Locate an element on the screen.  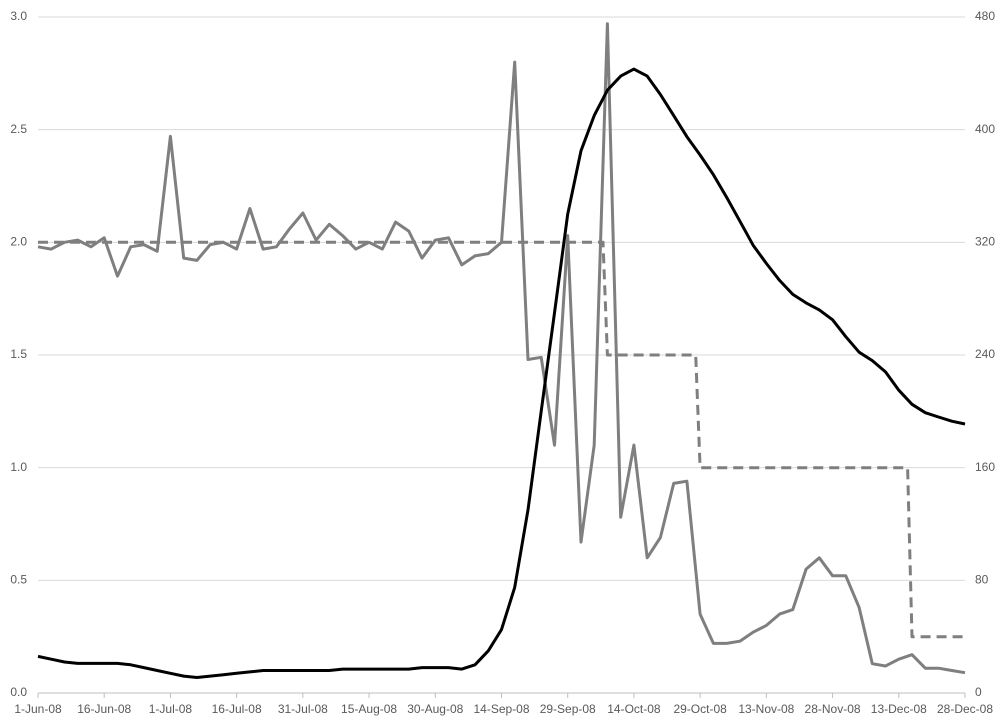
x-tick-label: 1-Jul-08 is located at coordinates (171, 709).